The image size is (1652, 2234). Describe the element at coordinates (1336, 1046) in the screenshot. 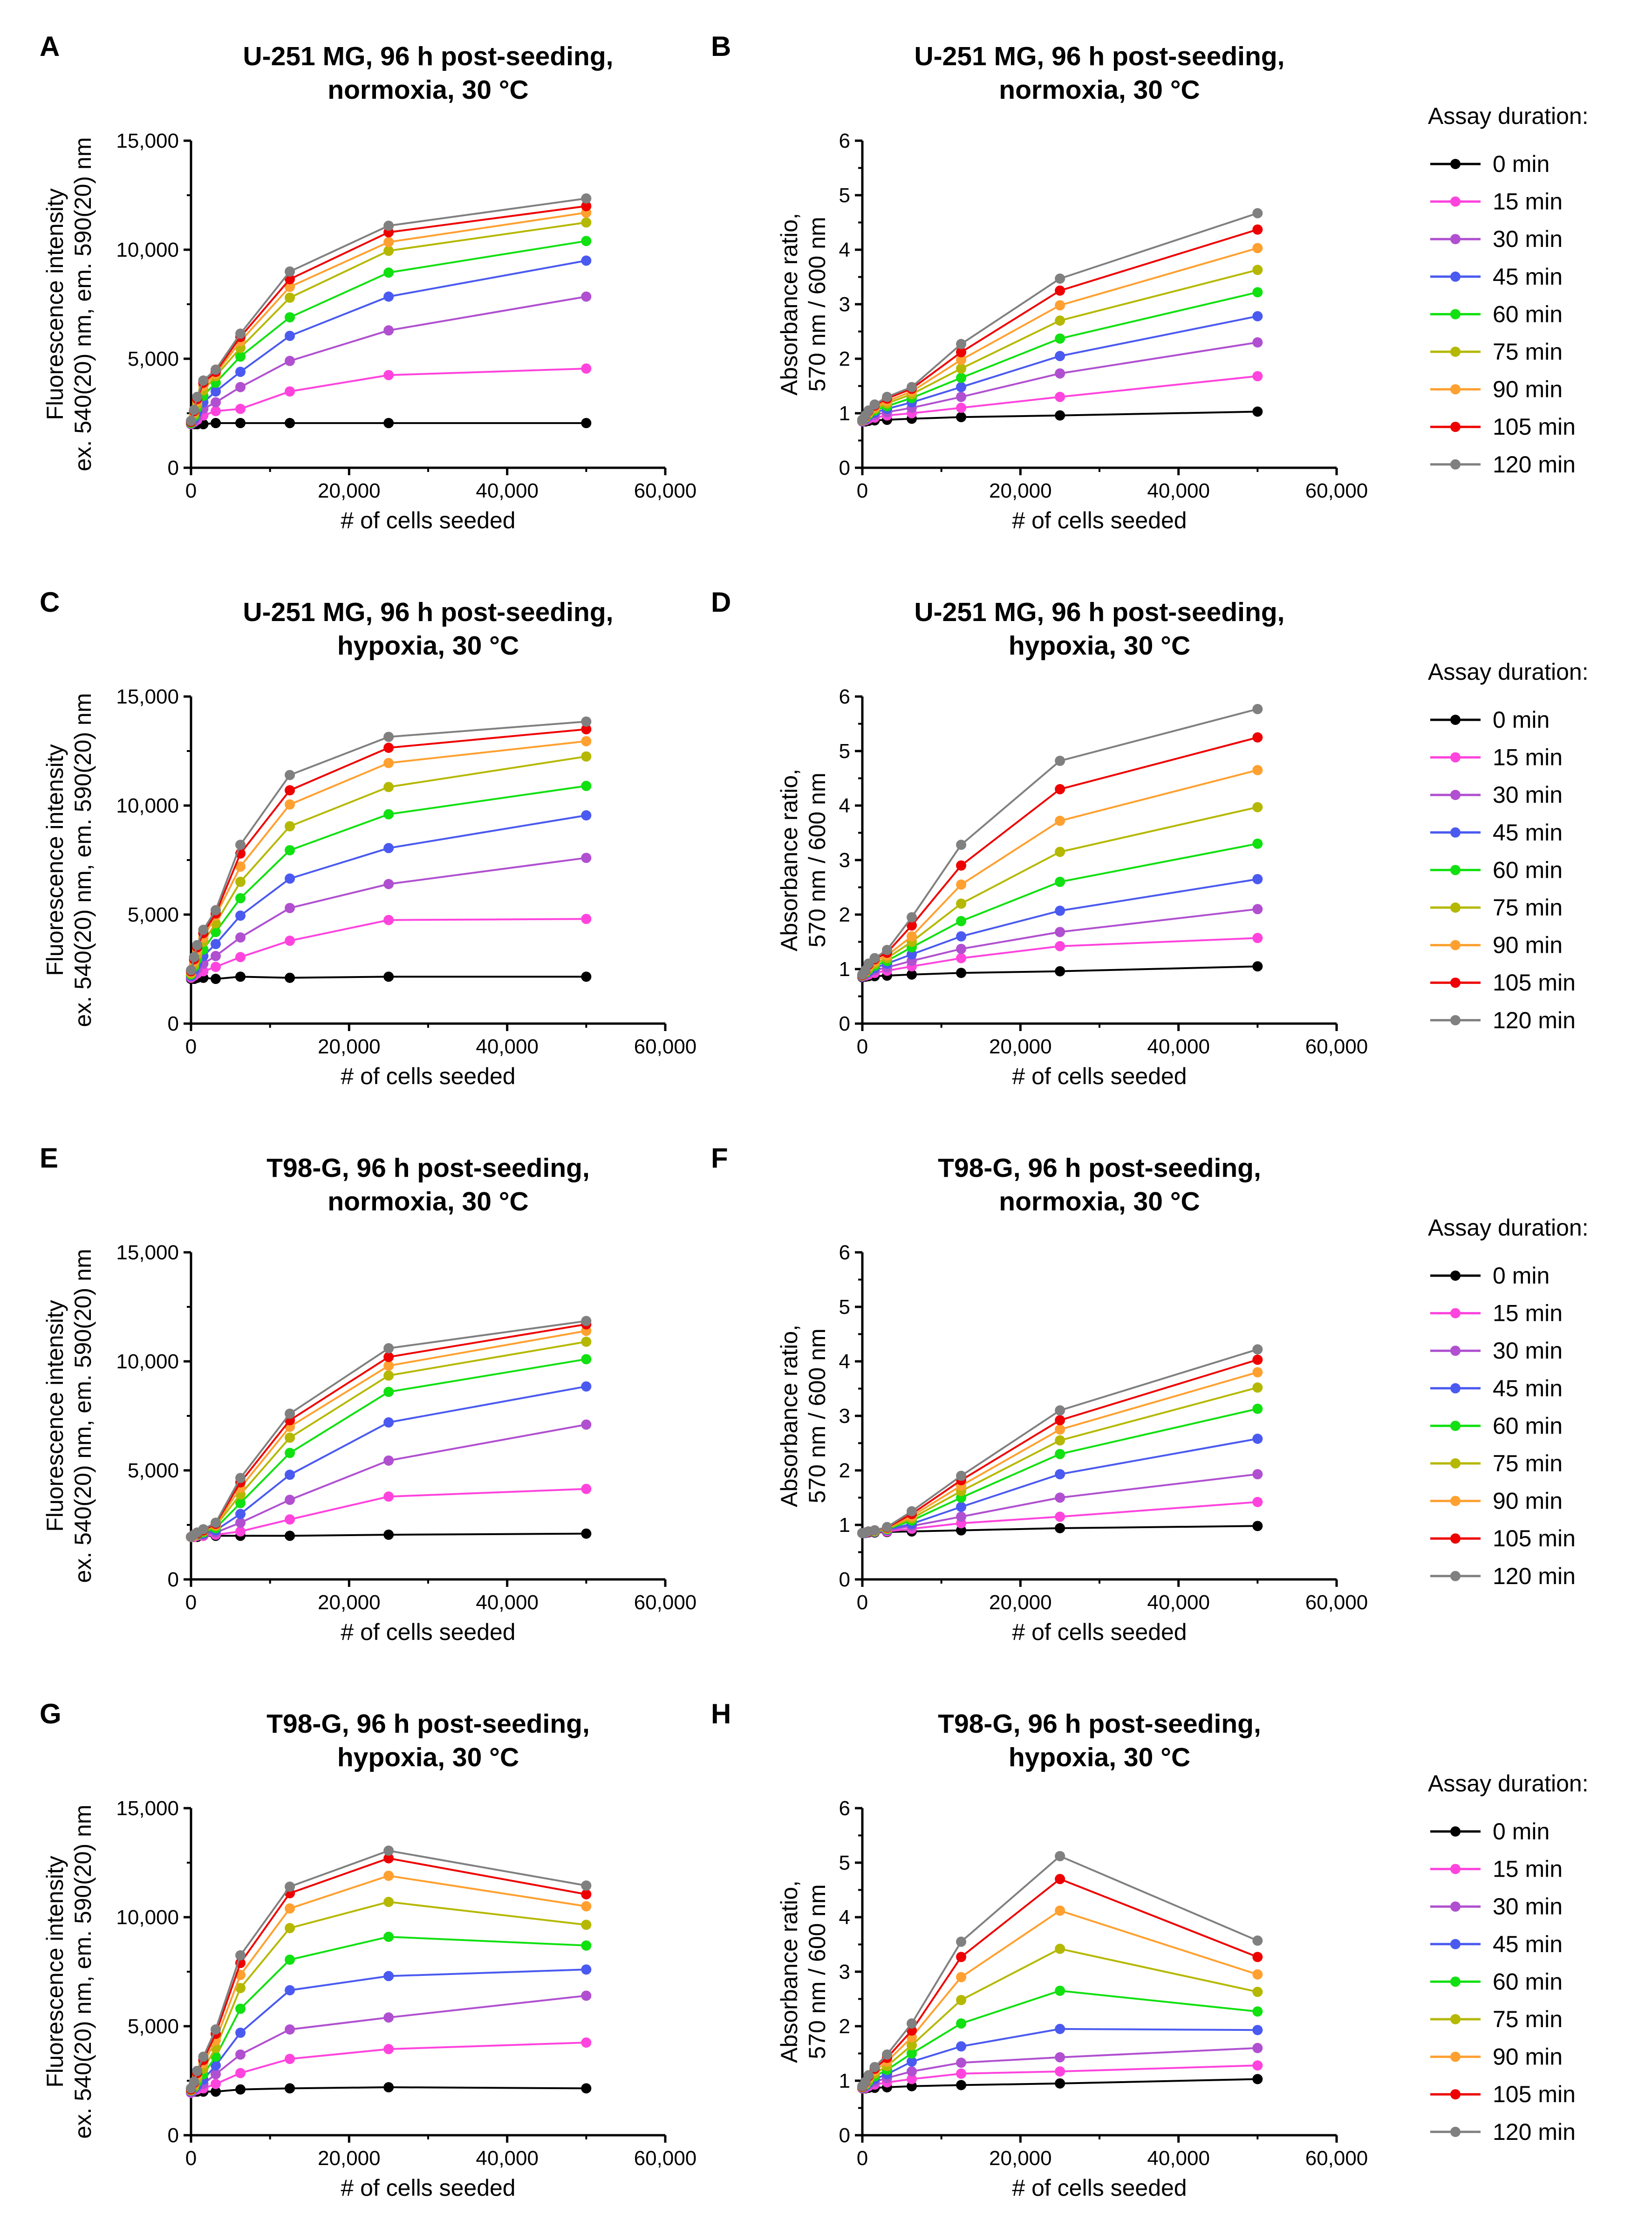

I see `x-tick-label: 60,000` at that location.